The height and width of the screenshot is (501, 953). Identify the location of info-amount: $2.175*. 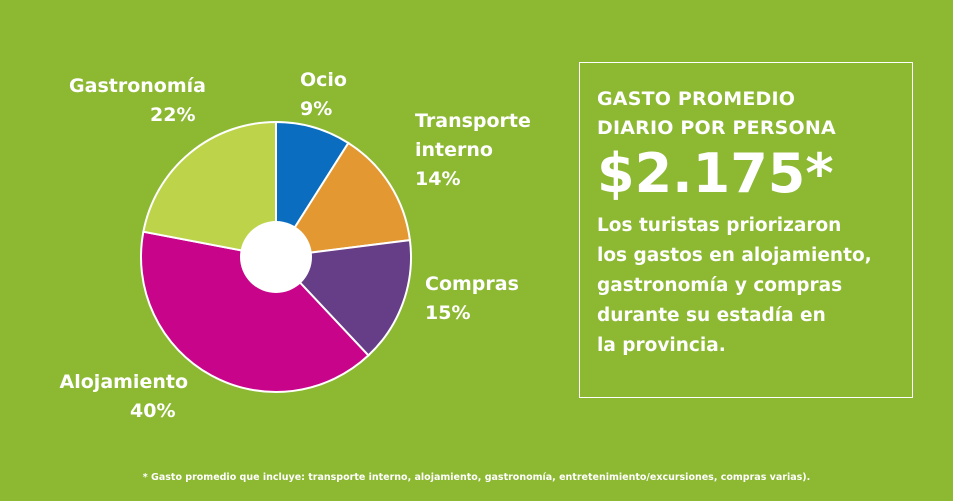
(715, 173).